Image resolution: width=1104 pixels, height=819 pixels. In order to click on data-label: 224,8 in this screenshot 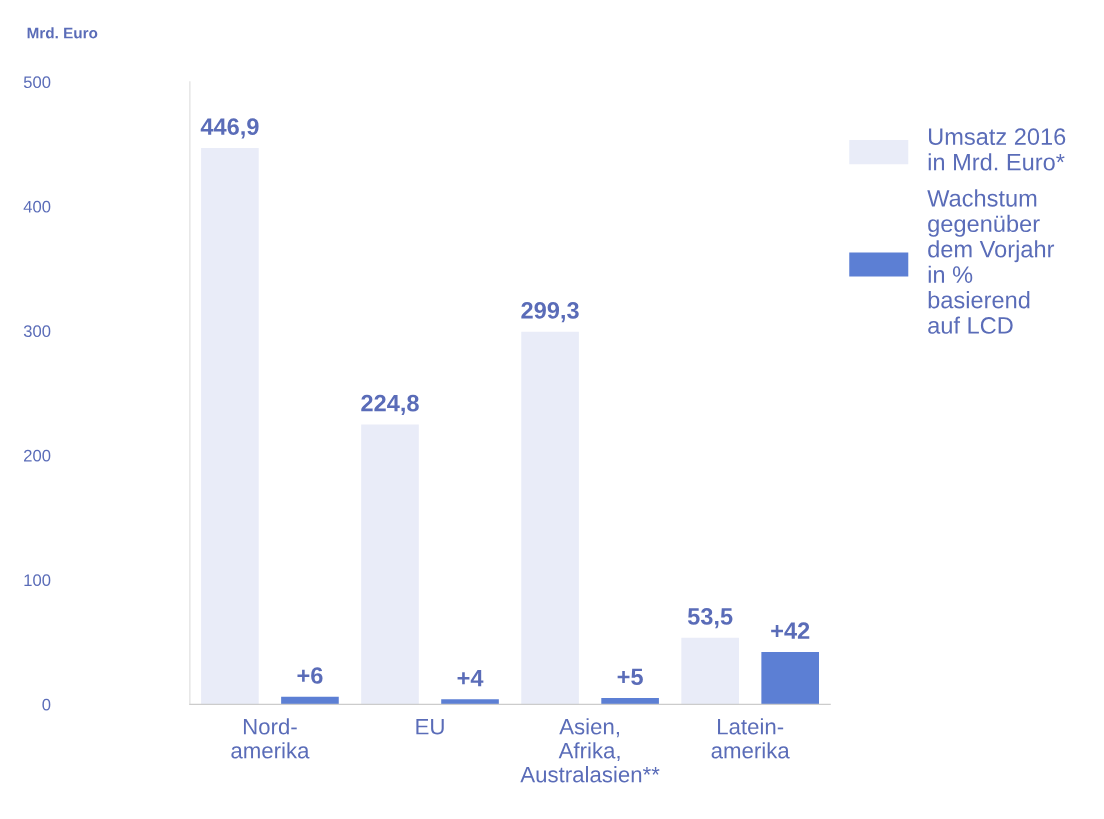, I will do `click(390, 404)`.